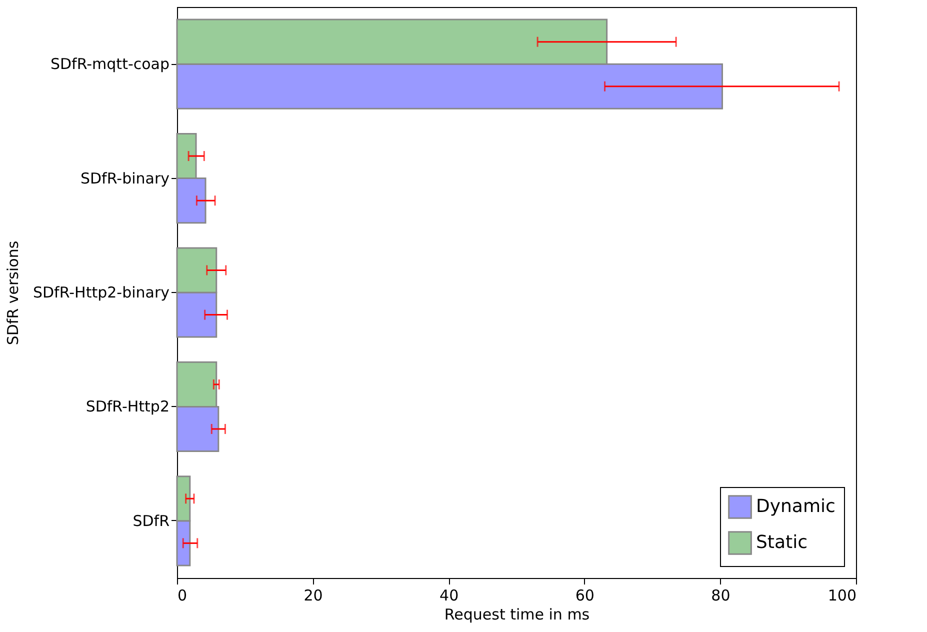 The width and height of the screenshot is (927, 632). What do you see at coordinates (13, 293) in the screenshot?
I see `y-axis-title: SDfR versions` at bounding box center [13, 293].